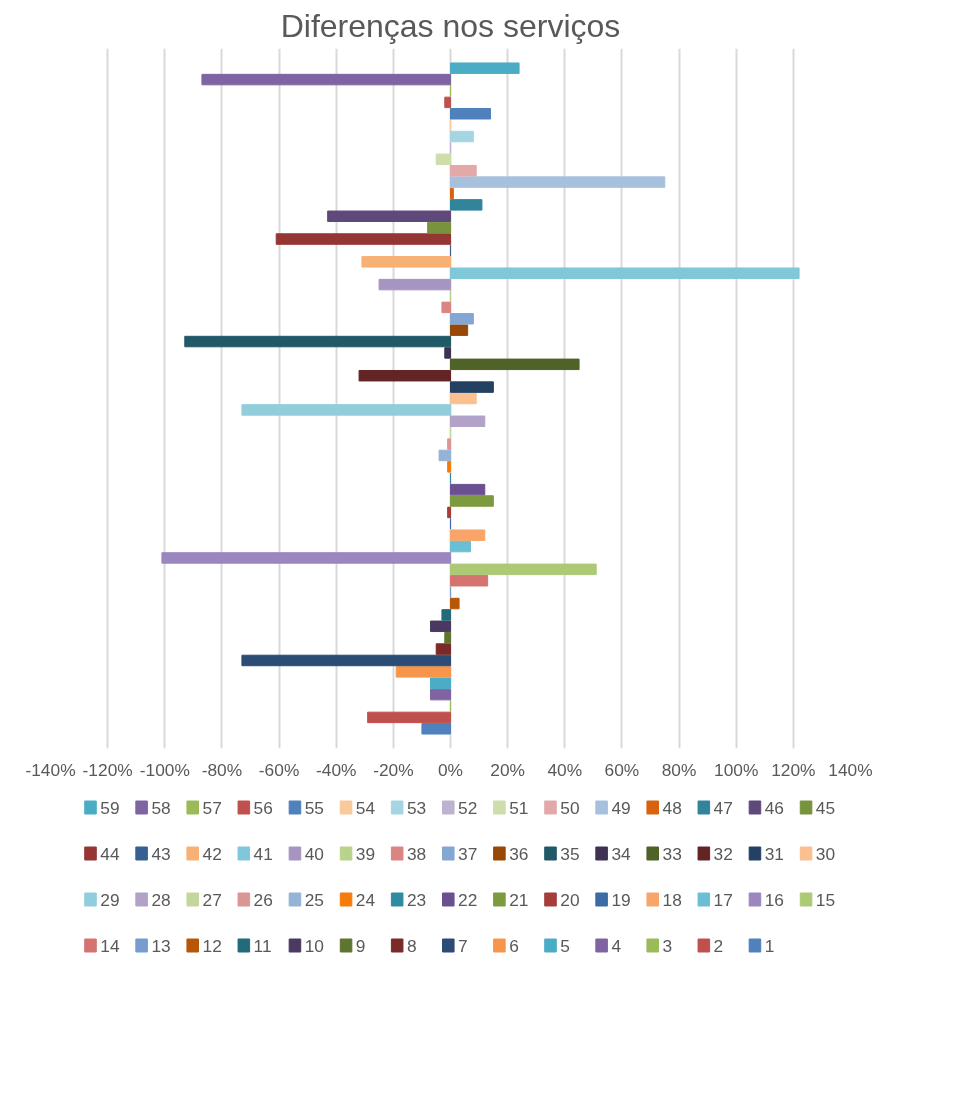 The height and width of the screenshot is (1113, 954). I want to click on legend-label: 45, so click(825, 807).